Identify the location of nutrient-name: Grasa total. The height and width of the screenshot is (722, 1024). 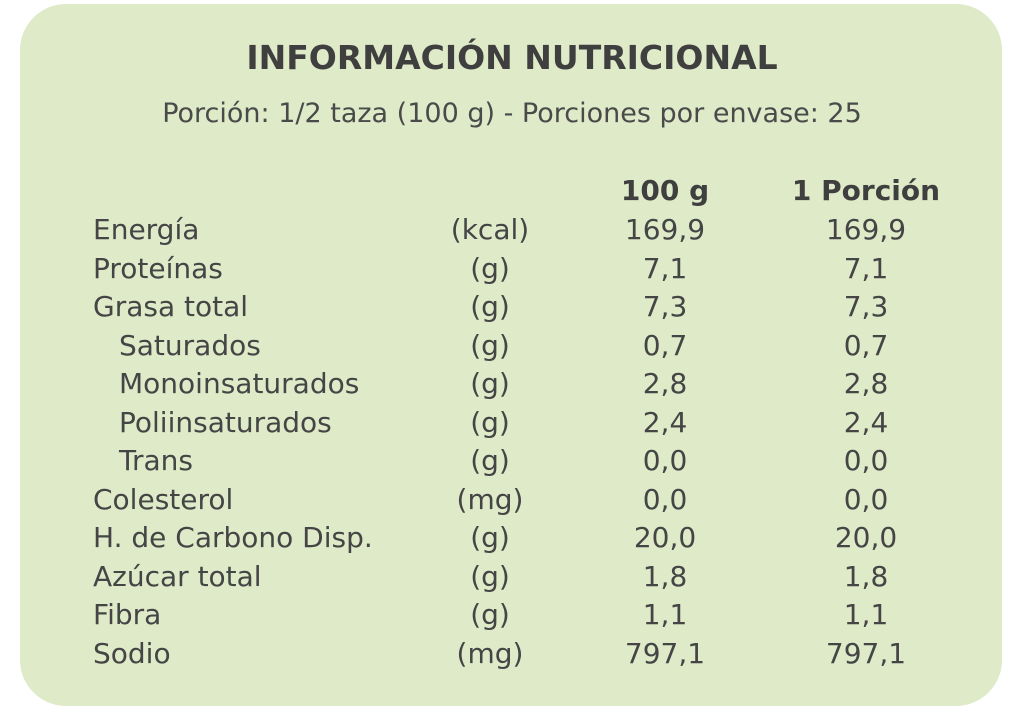
(170, 307).